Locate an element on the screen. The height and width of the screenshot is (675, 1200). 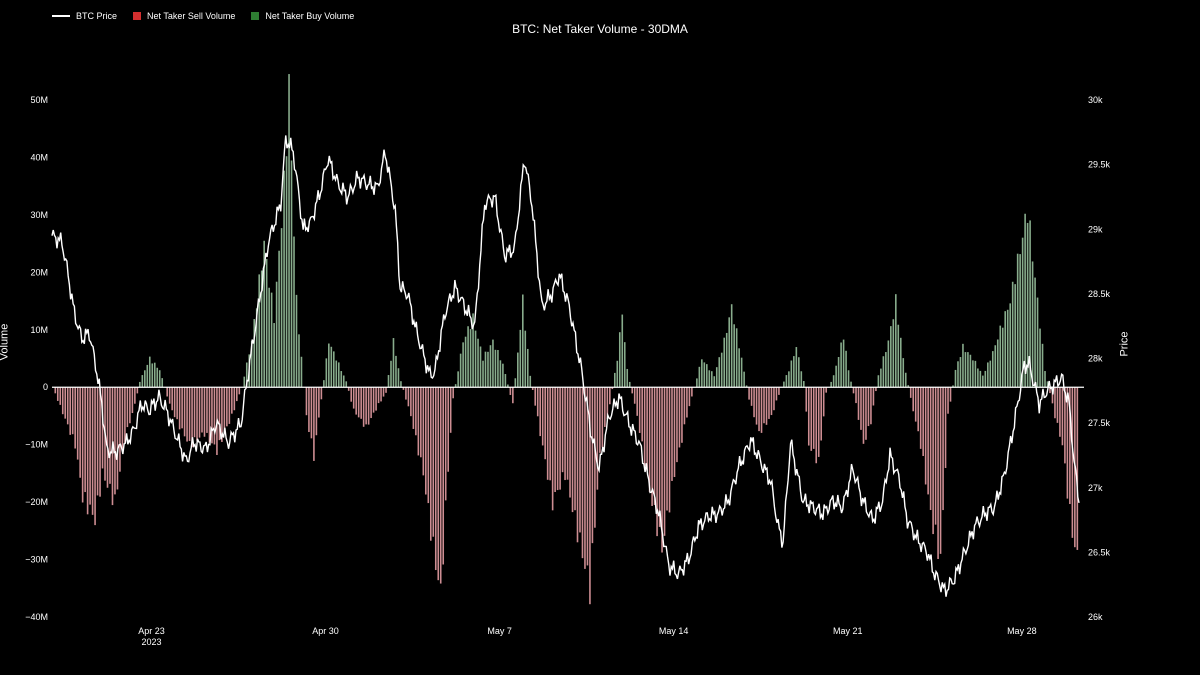
legend-label-price: BTC Price is located at coordinates (97, 16).